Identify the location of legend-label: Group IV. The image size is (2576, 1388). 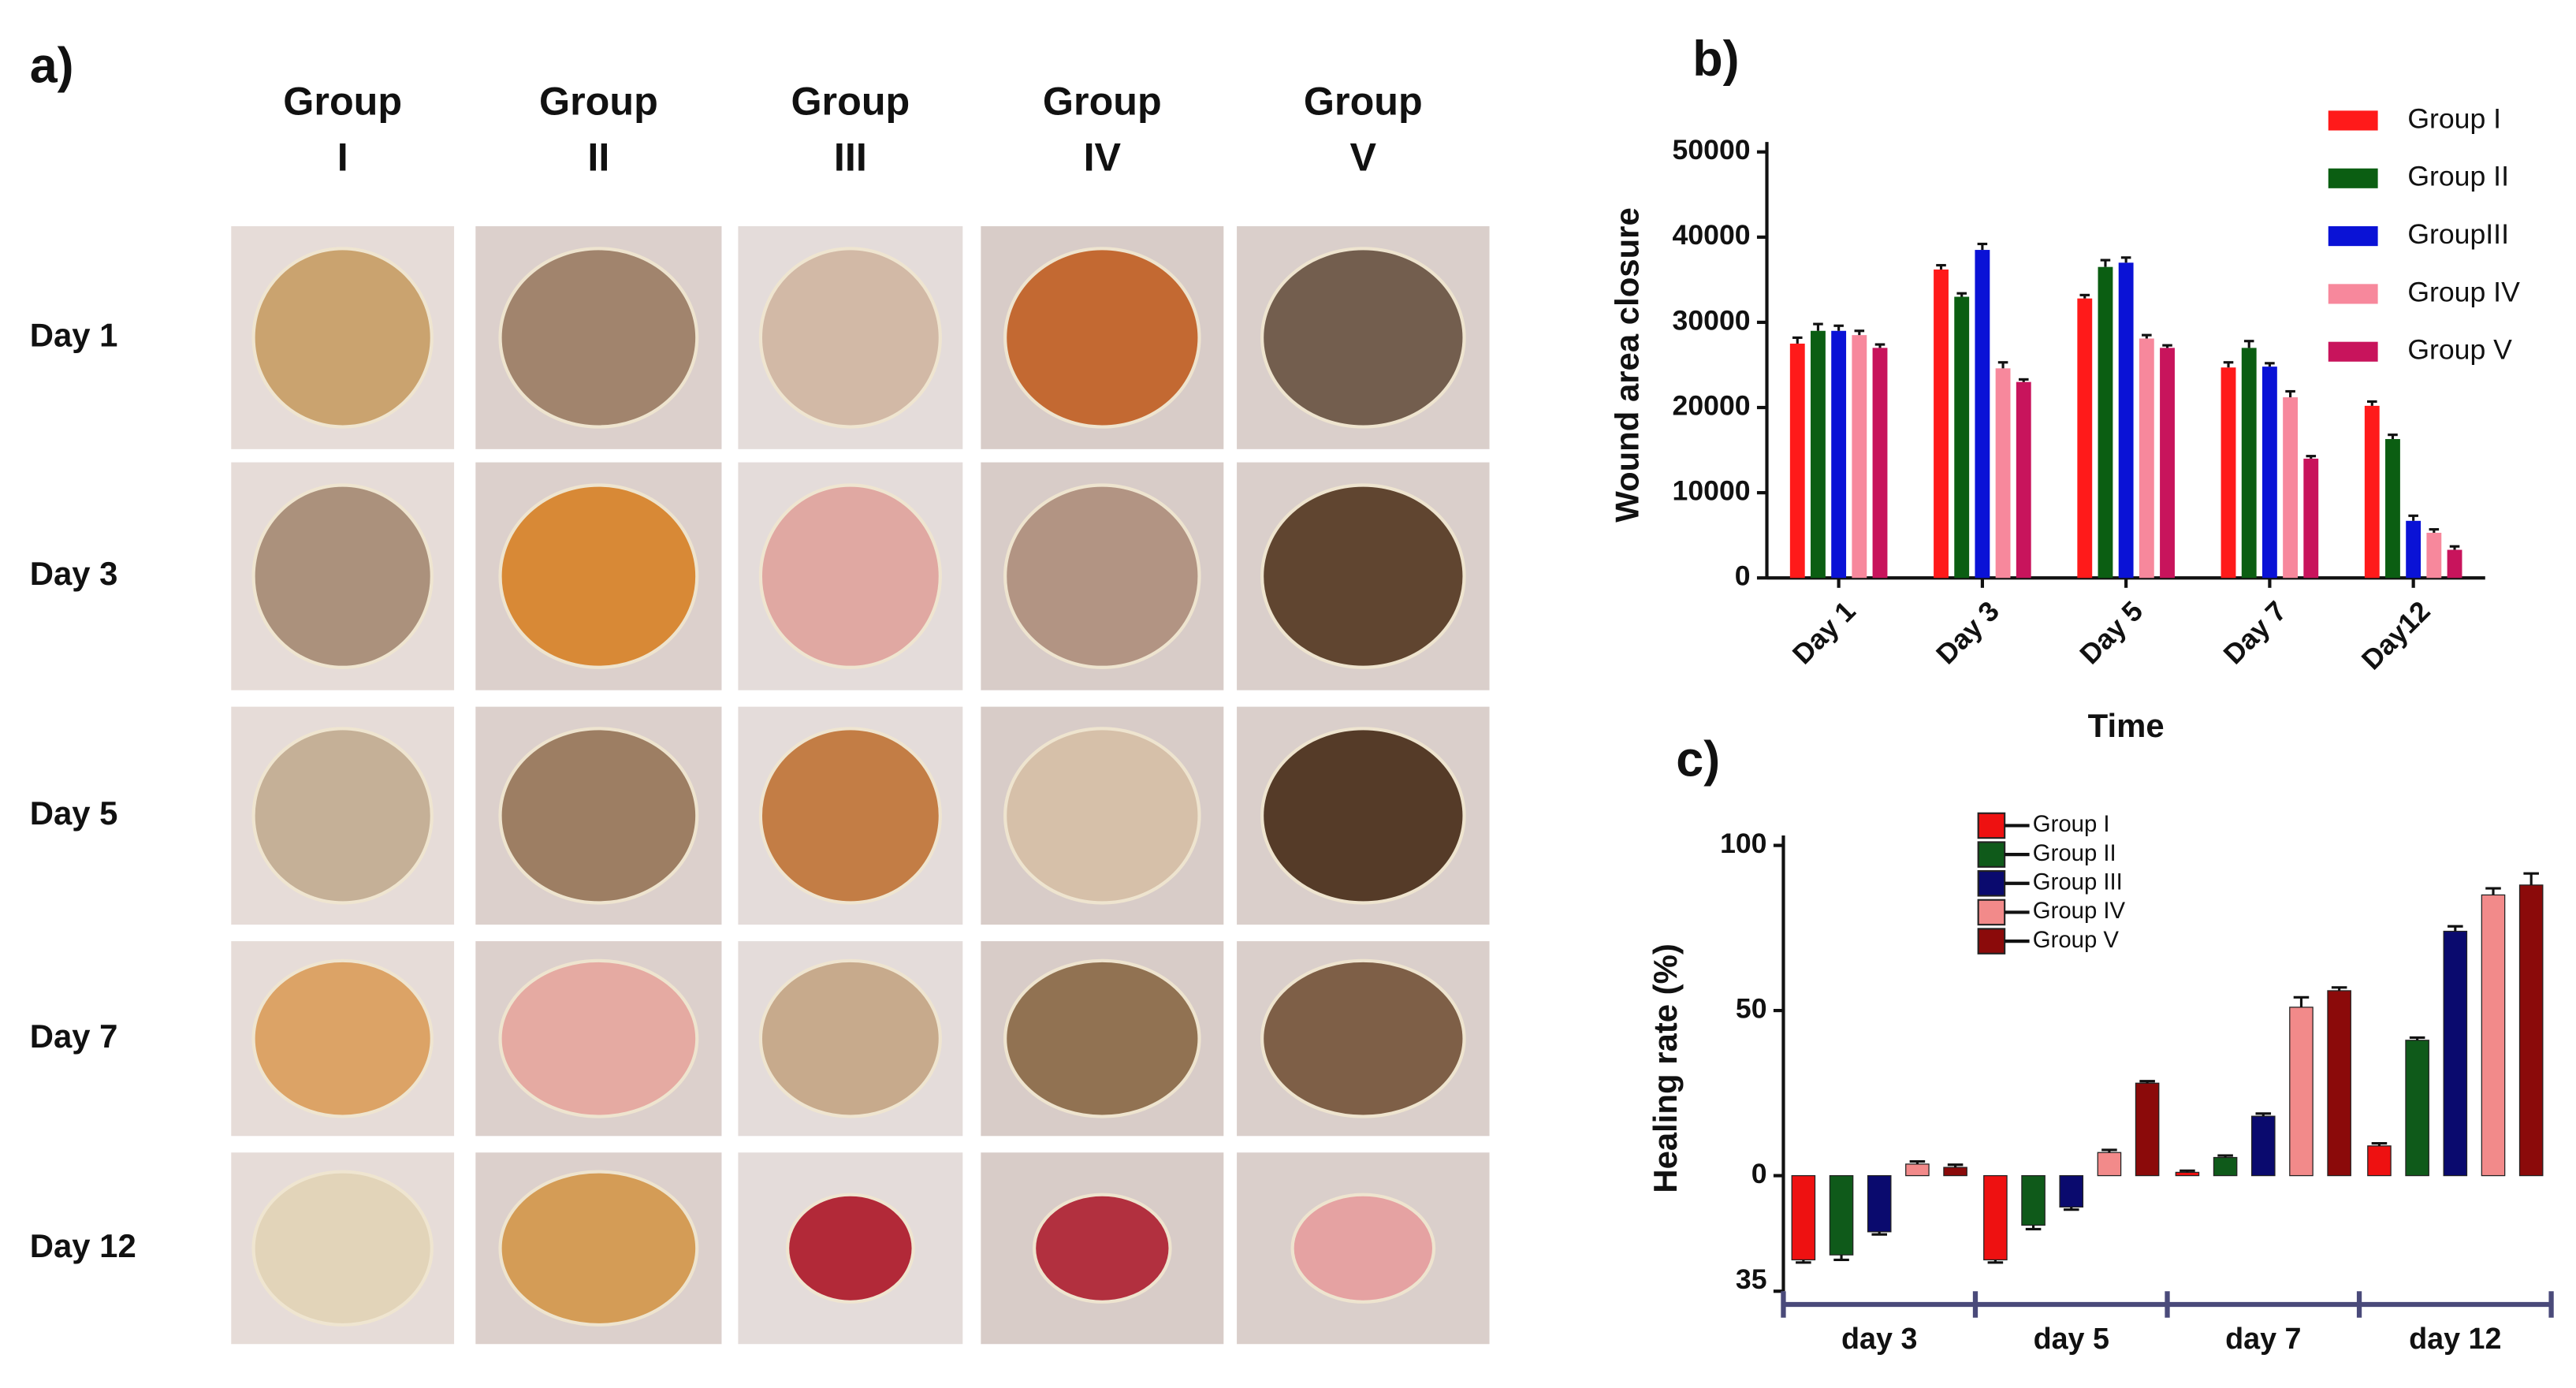
(2079, 911).